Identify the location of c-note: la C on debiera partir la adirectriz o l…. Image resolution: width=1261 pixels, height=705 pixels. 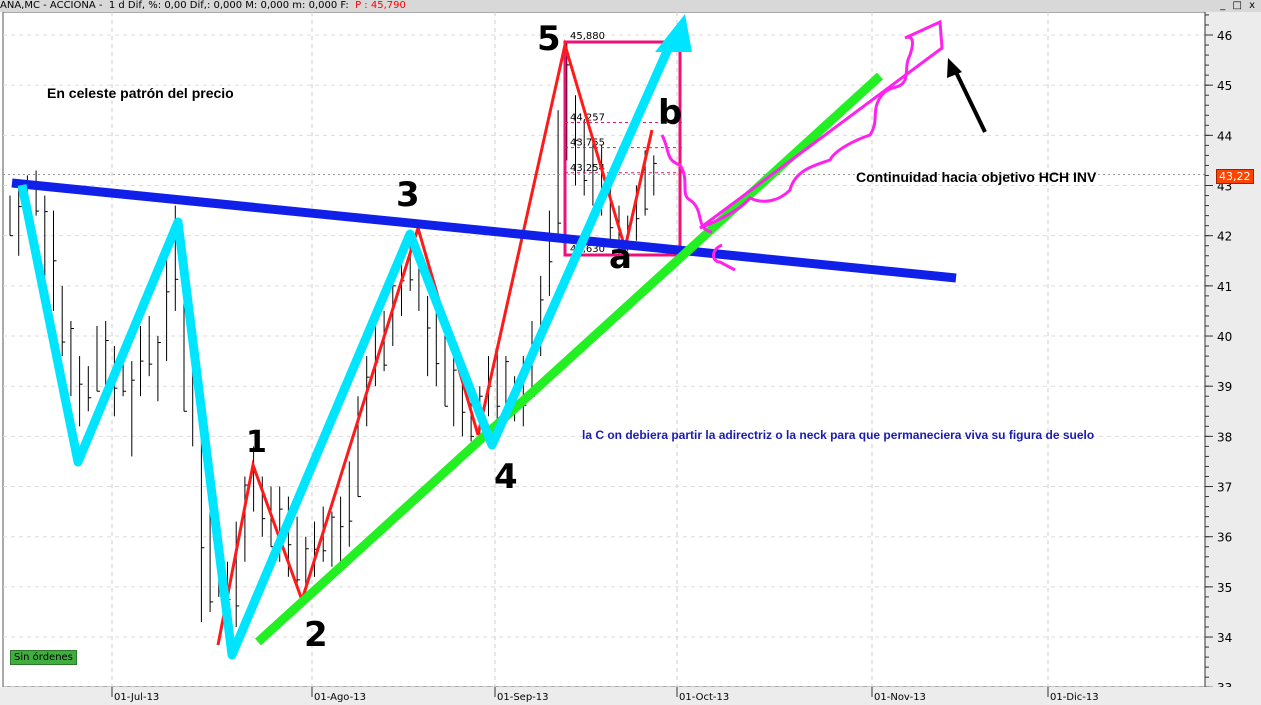
(838, 435).